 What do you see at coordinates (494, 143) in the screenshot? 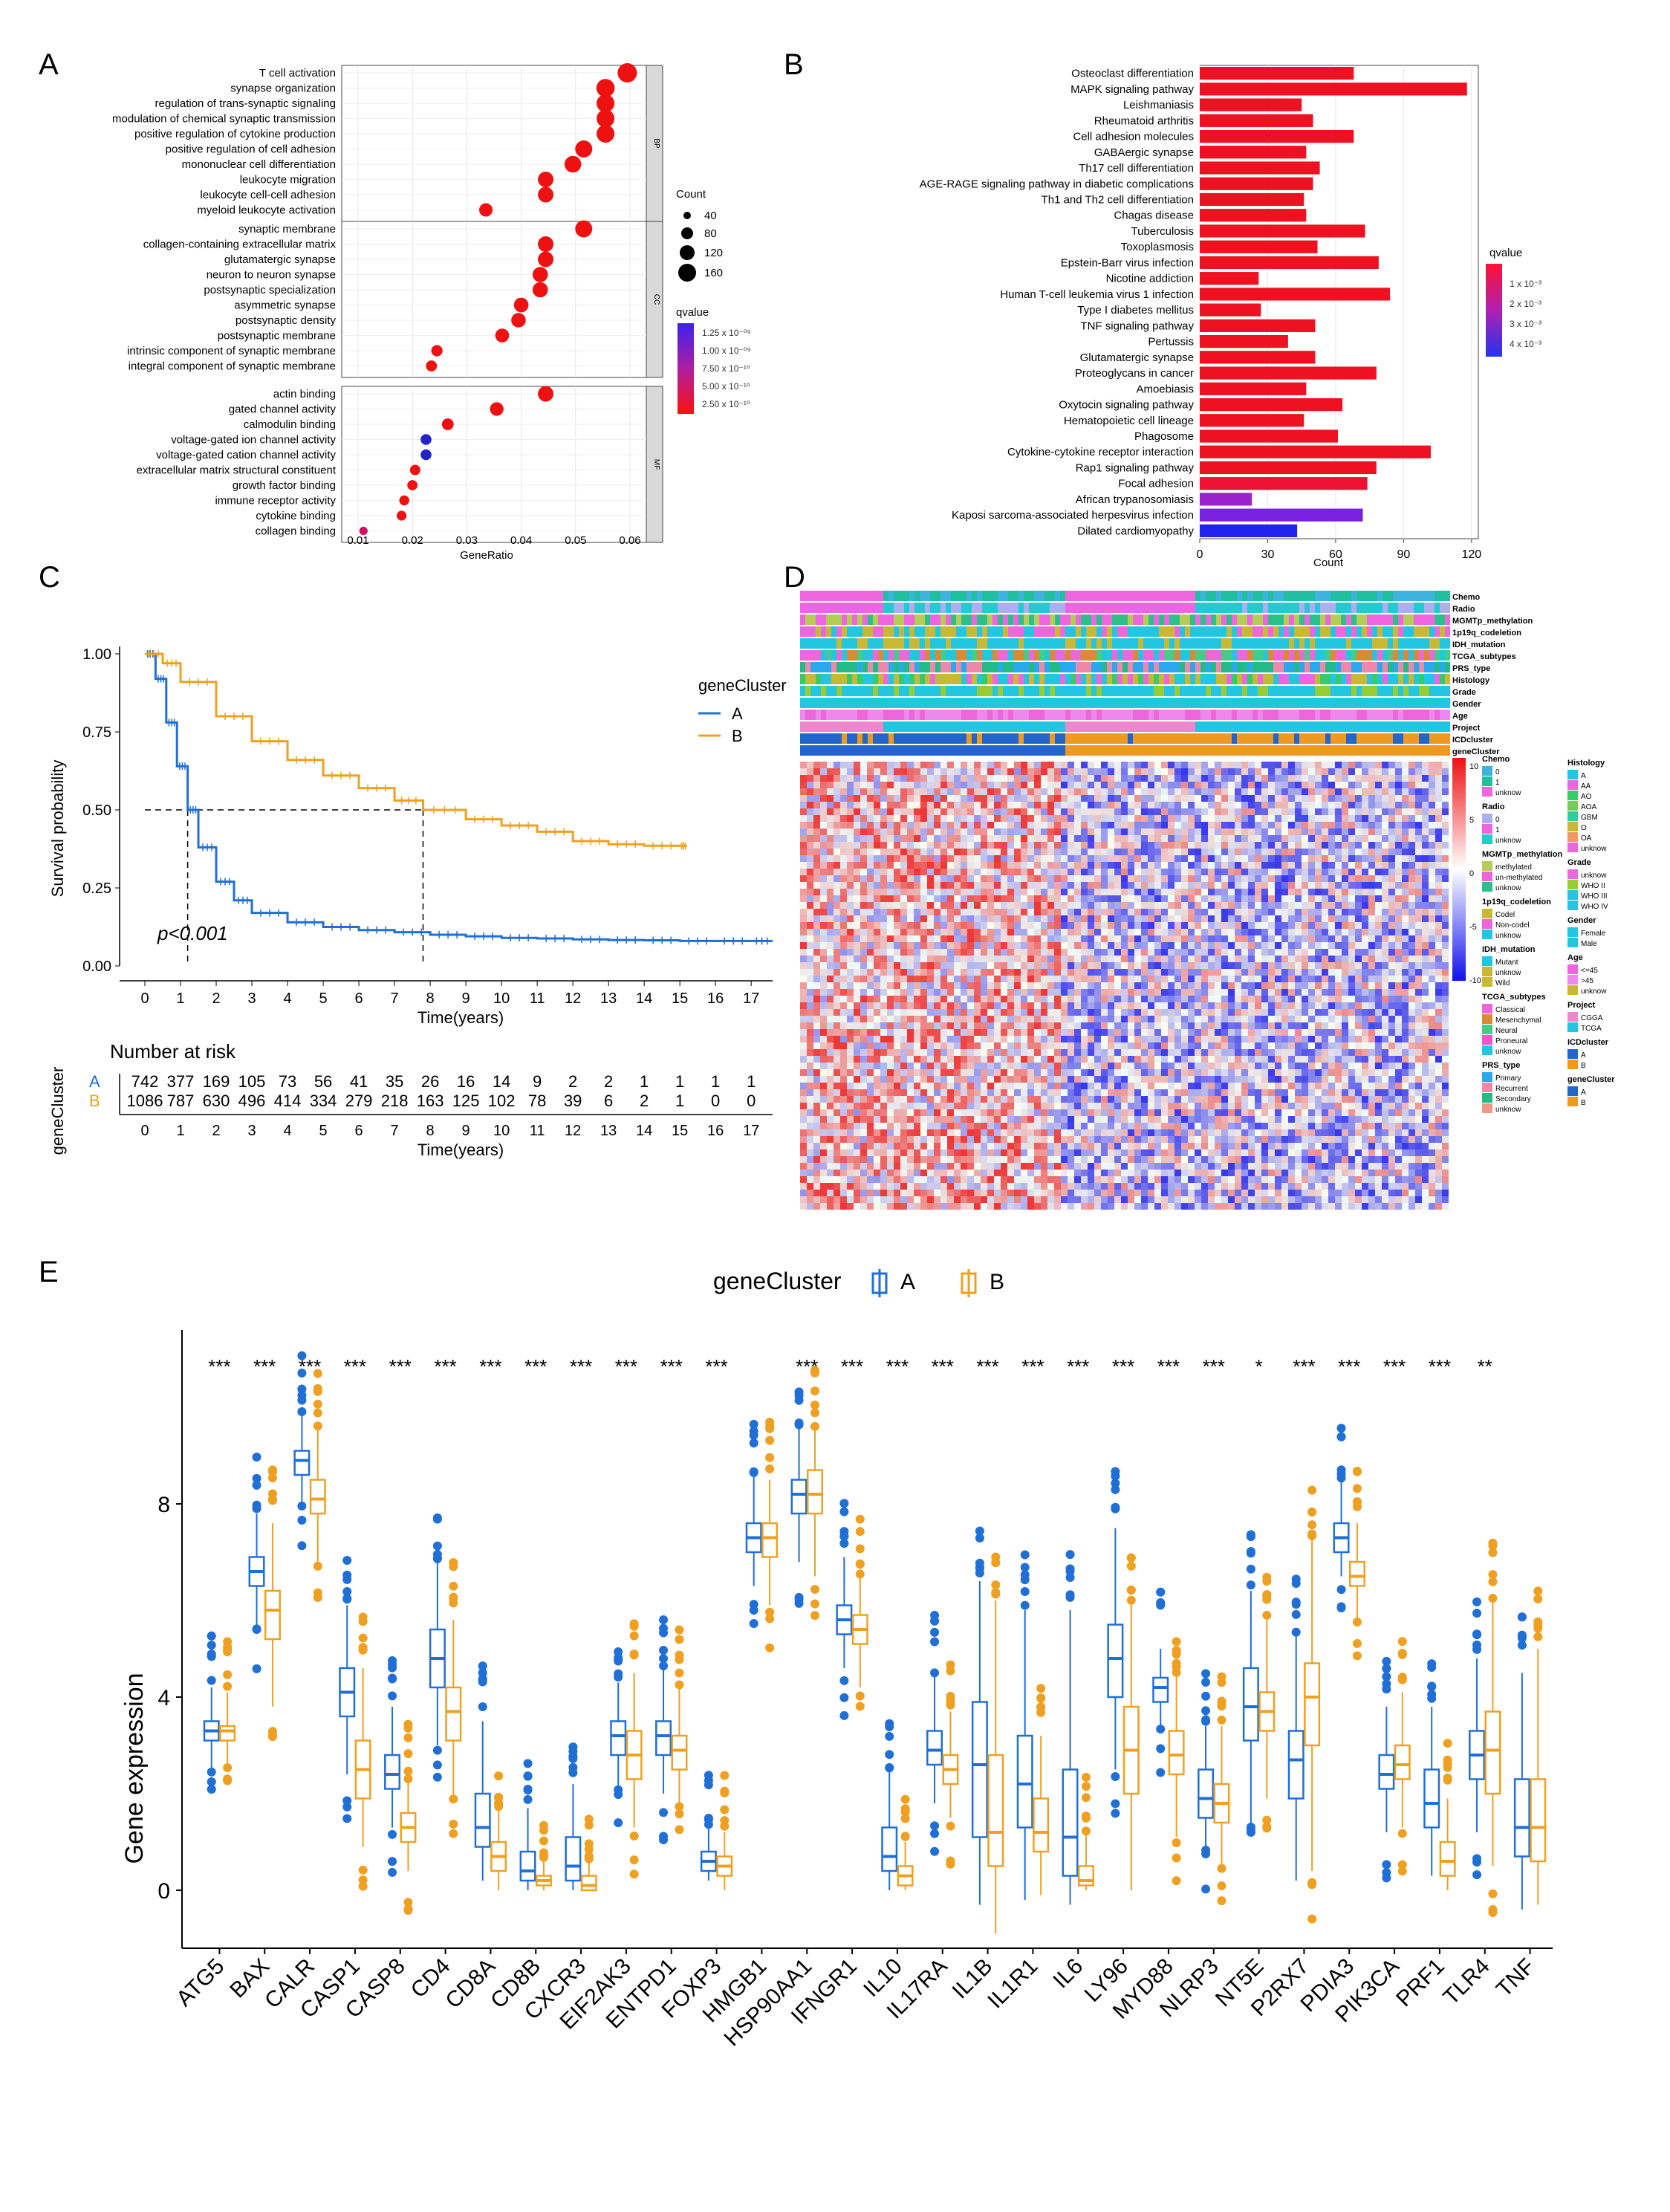
I see `go-facet-frame` at bounding box center [494, 143].